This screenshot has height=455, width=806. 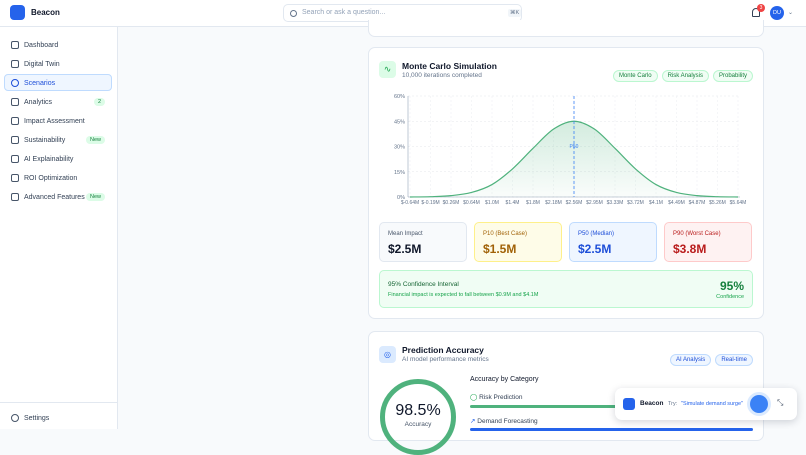 I want to click on settings-label: Settings, so click(x=37, y=418).